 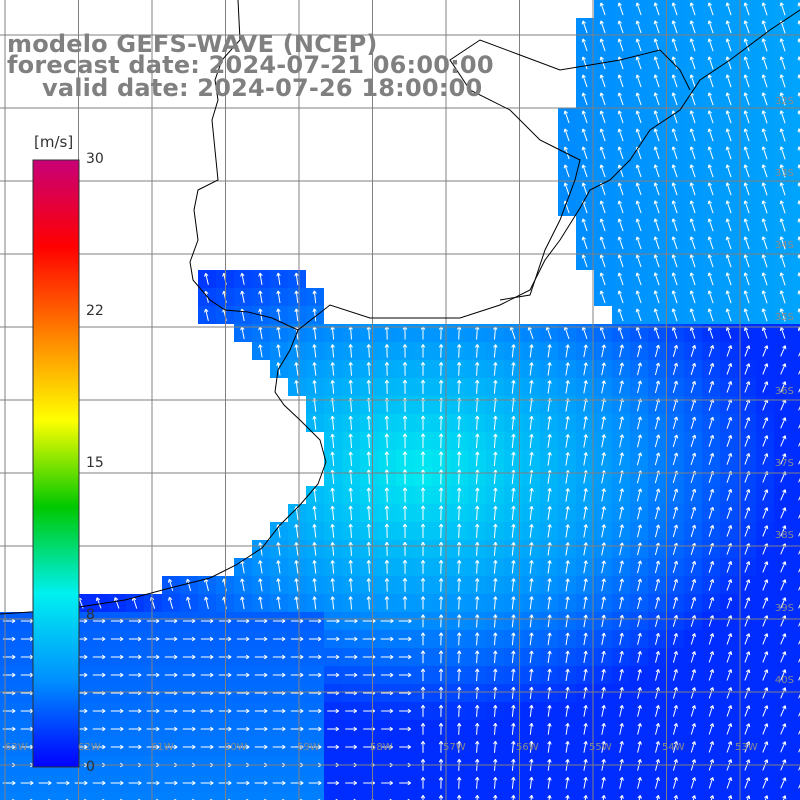 What do you see at coordinates (570, 170) in the screenshot?
I see `uruguay-border` at bounding box center [570, 170].